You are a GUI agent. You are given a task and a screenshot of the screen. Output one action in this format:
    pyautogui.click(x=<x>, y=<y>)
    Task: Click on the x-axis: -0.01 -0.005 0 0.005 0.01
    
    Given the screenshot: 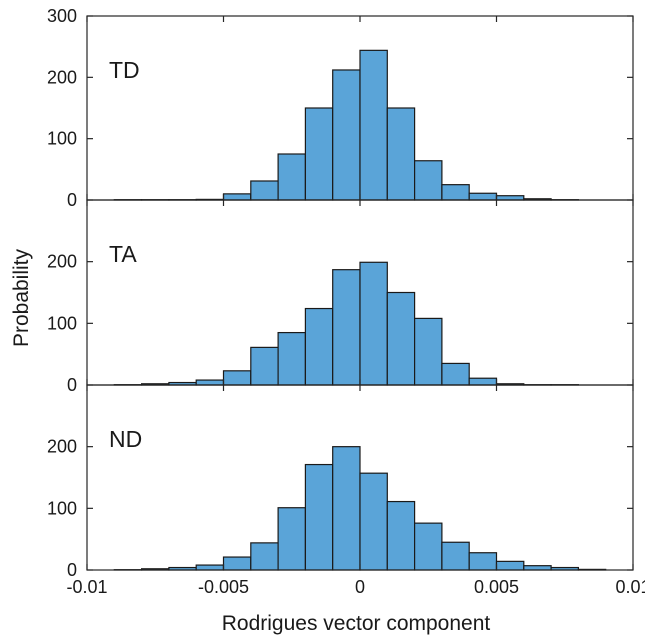 What is the action you would take?
    pyautogui.click(x=355, y=587)
    